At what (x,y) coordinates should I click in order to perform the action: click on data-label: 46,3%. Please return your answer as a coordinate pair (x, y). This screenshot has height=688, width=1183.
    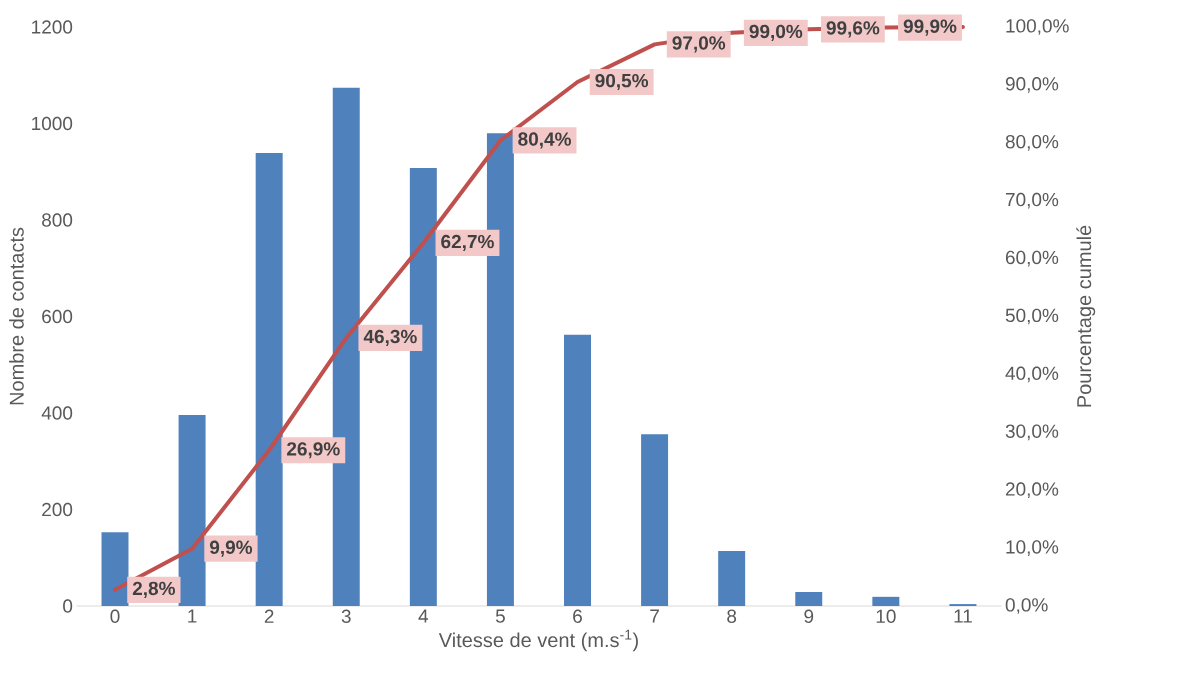
    Looking at the image, I should click on (390, 338).